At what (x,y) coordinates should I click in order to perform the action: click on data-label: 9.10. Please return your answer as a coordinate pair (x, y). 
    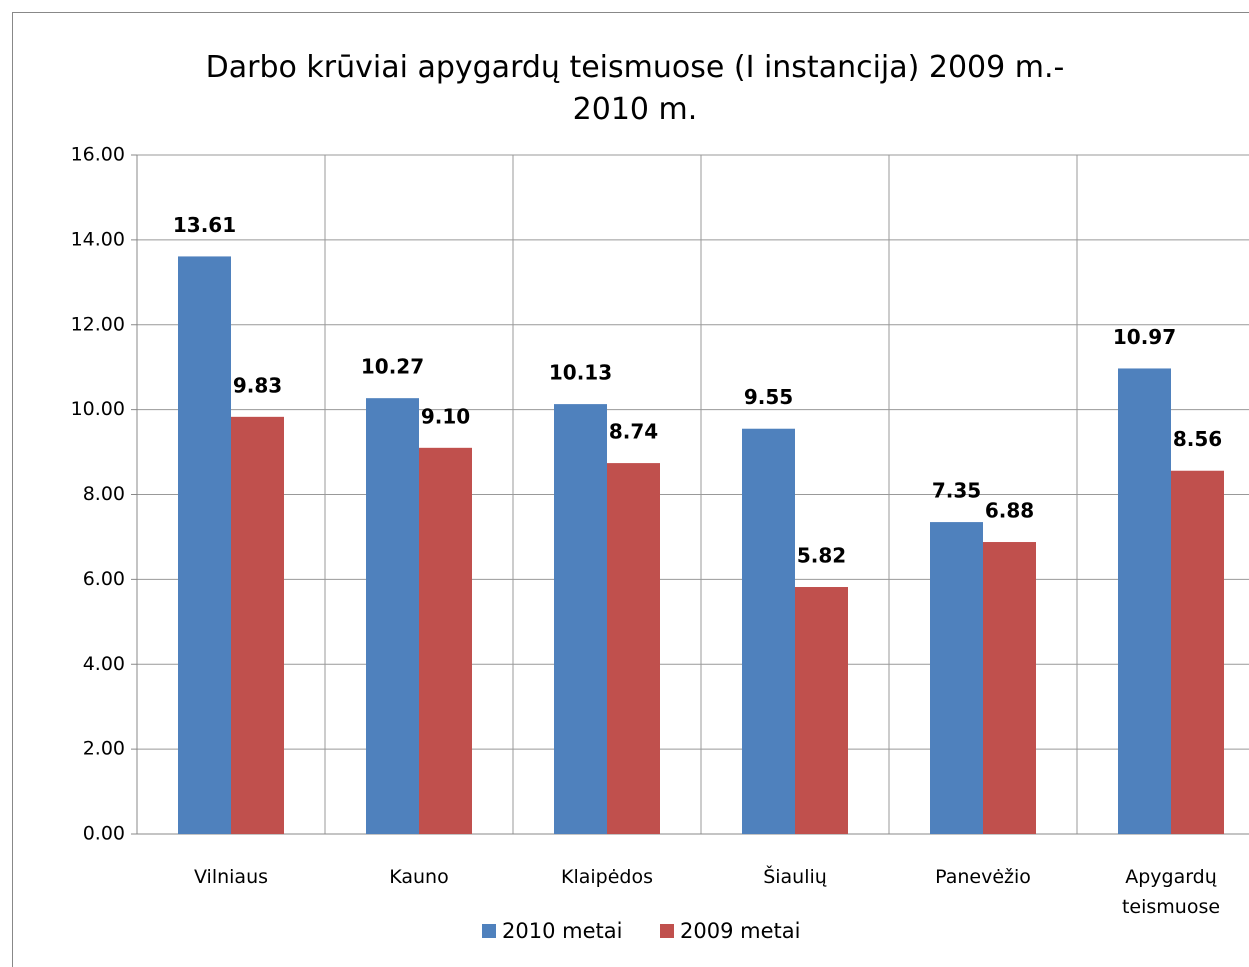
    Looking at the image, I should click on (445, 416).